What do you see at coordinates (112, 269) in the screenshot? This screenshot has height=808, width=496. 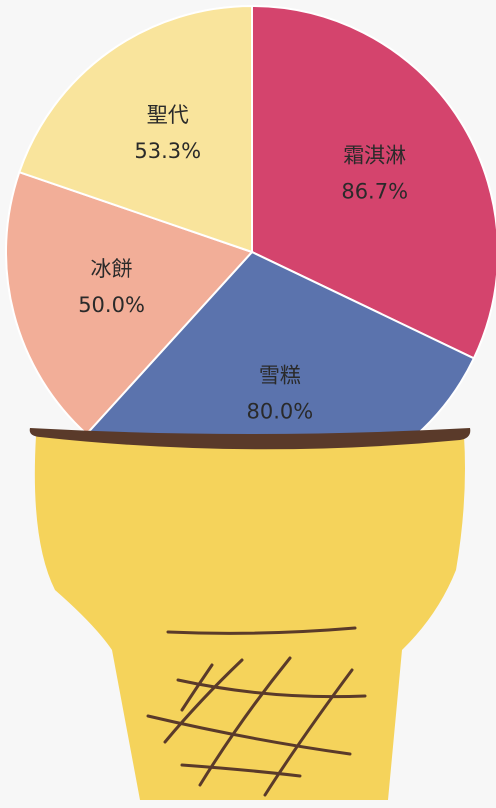 I see `slice-label: 冰餅` at bounding box center [112, 269].